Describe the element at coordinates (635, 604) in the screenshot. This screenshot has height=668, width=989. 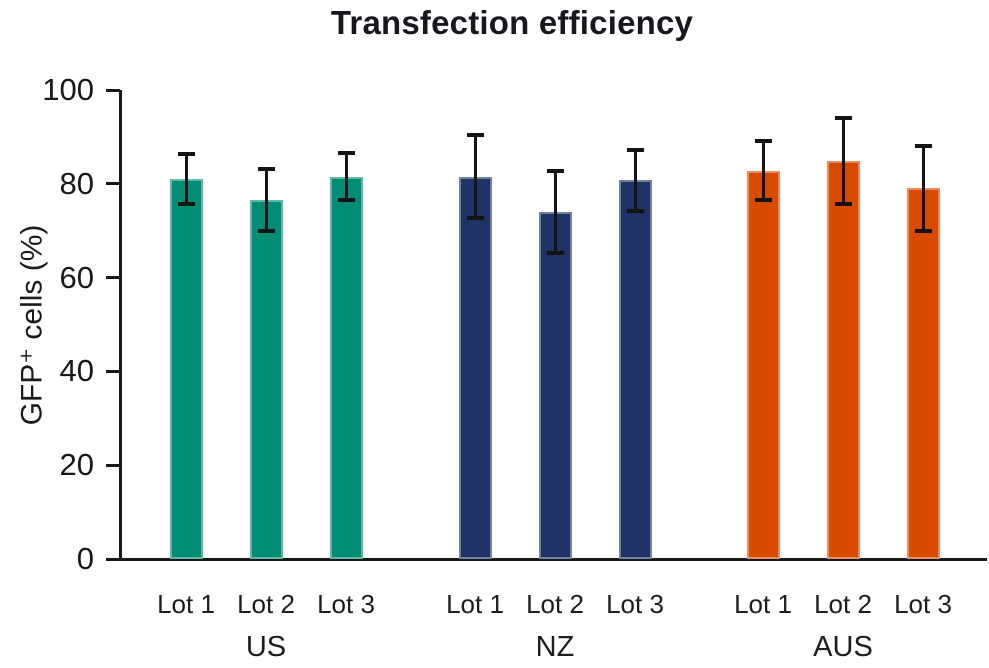
I see `x-tick-label-nz-lot-3: Lot 3` at that location.